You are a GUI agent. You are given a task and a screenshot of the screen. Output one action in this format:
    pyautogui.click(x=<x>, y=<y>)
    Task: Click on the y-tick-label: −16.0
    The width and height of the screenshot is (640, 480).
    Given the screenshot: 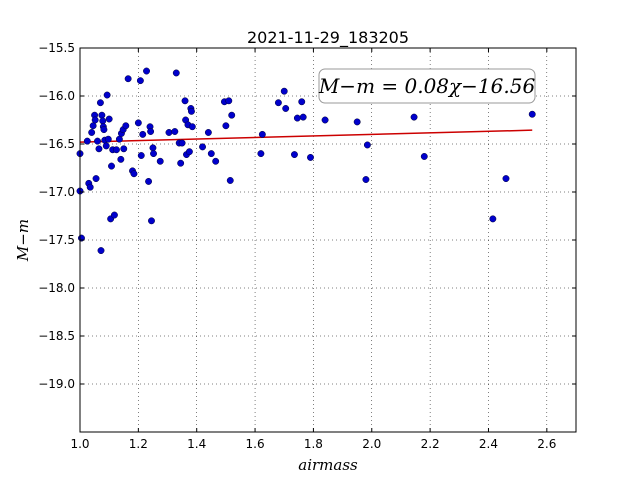 What is the action you would take?
    pyautogui.click(x=56, y=96)
    